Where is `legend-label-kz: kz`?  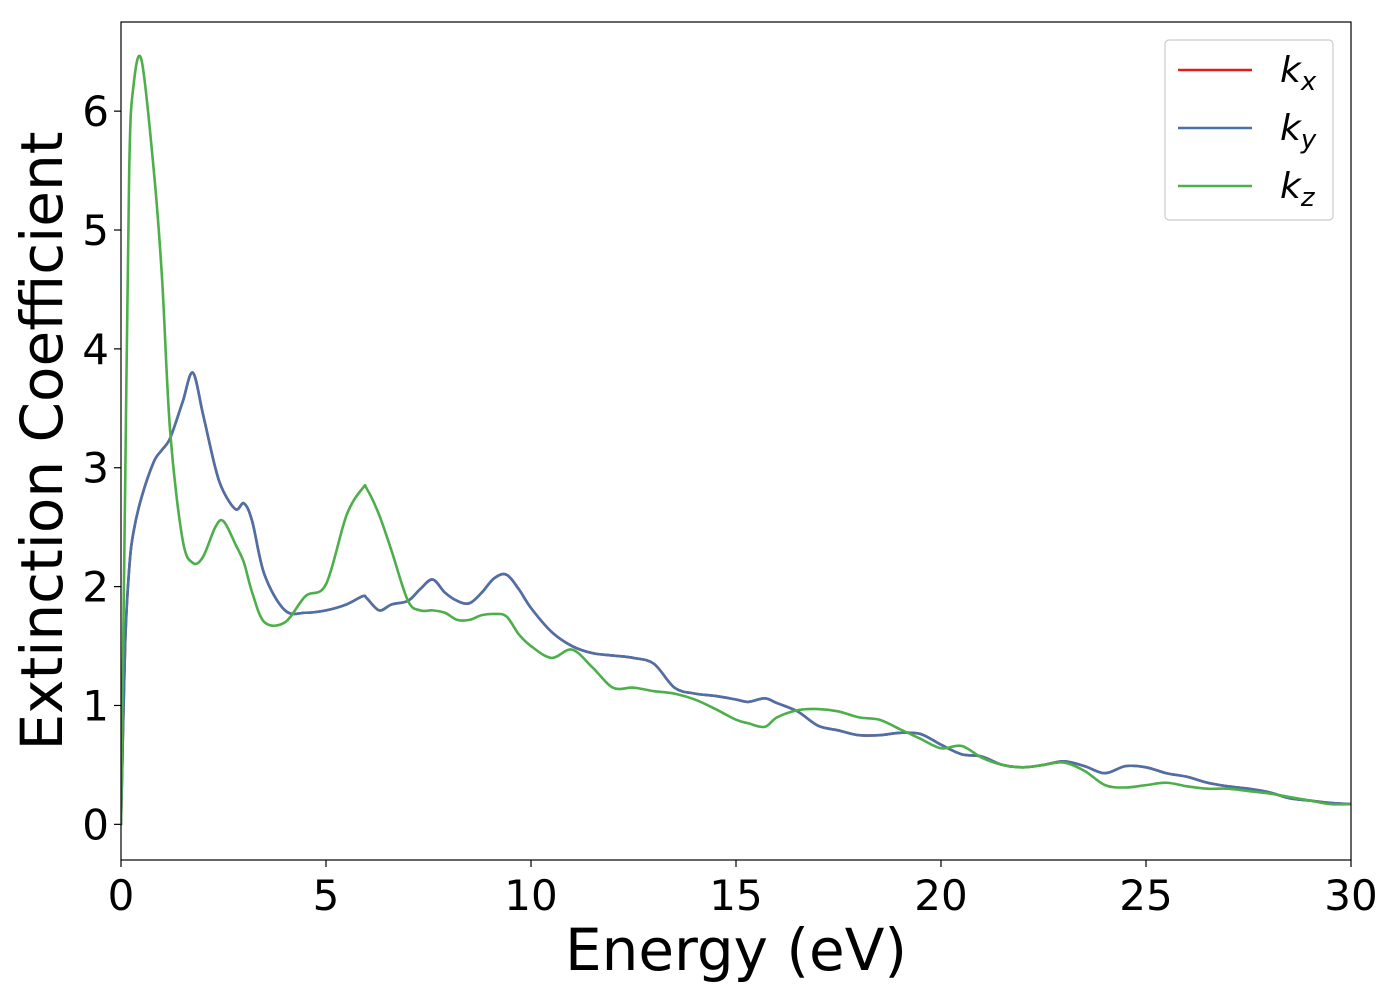 legend-label-kz: kz is located at coordinates (1298, 189).